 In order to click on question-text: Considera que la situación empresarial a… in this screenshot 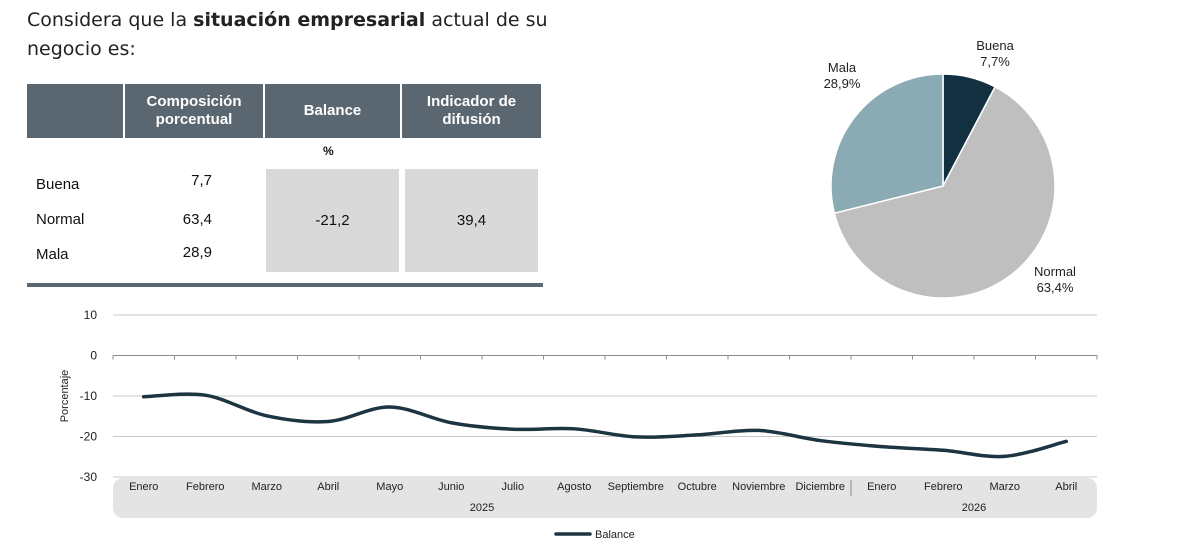, I will do `click(307, 35)`.